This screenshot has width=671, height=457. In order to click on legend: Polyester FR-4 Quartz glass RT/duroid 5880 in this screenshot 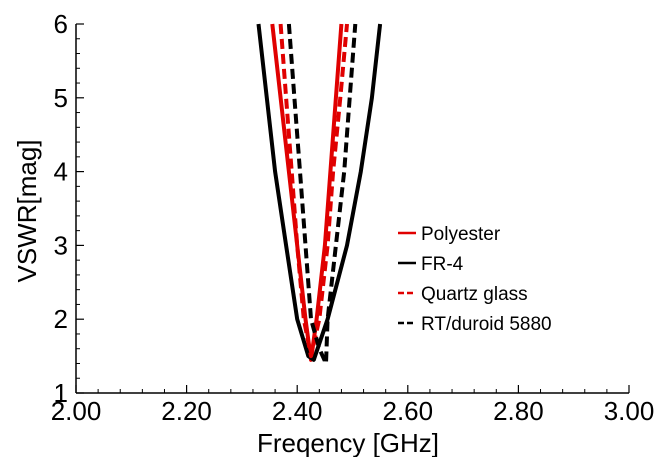, I will do `click(475, 279)`.